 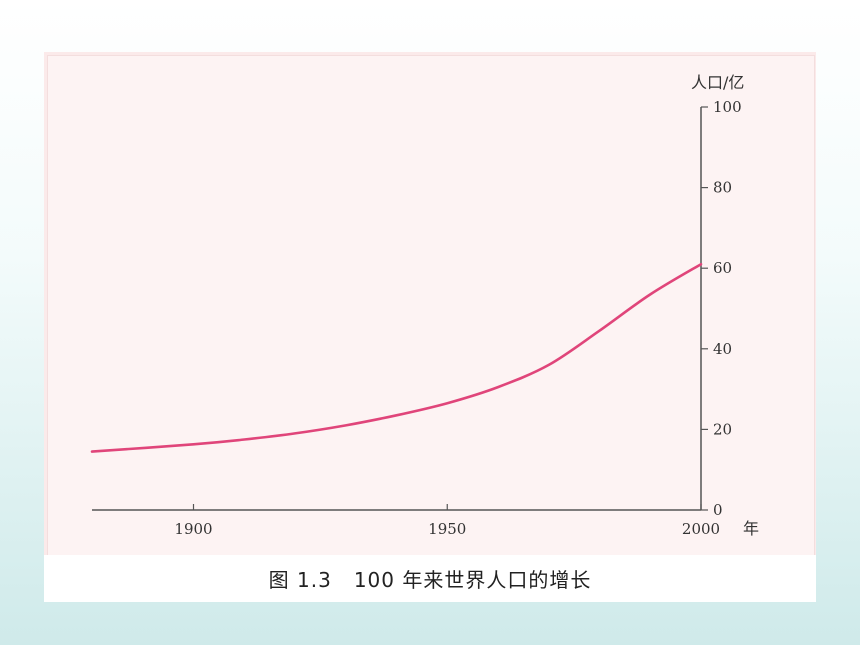 I want to click on caption-text: 100 年来世界人口的增长, so click(x=472, y=580).